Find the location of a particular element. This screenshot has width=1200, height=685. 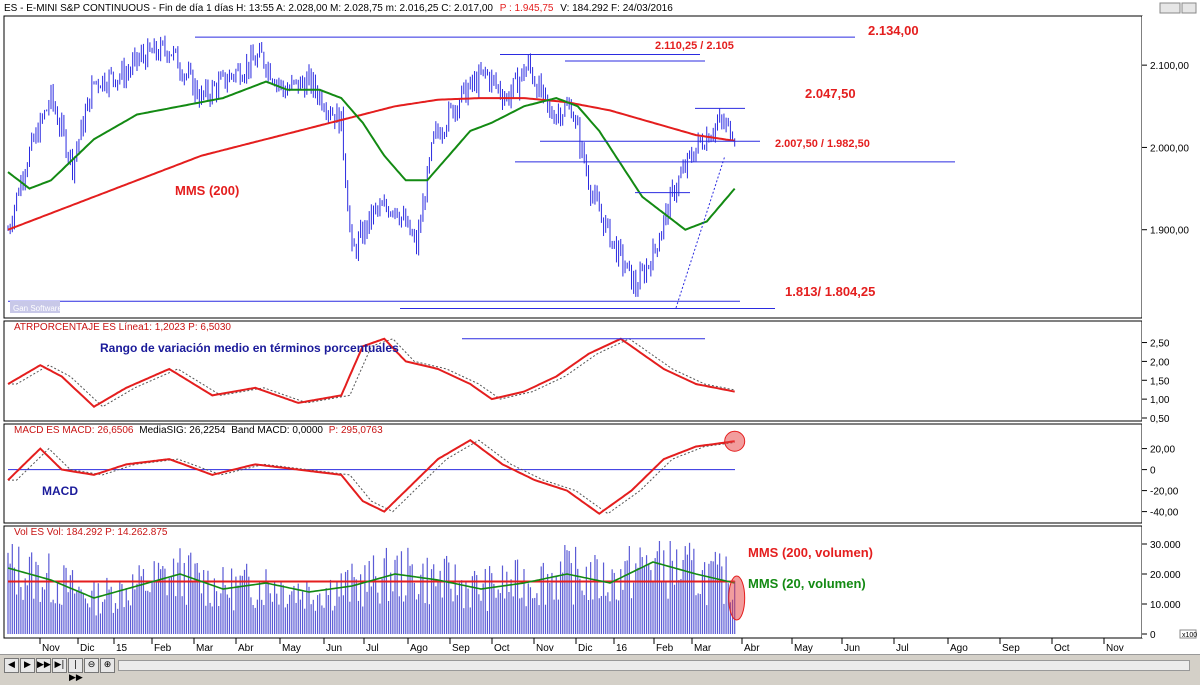

pane-button is located at coordinates (1170, 8).